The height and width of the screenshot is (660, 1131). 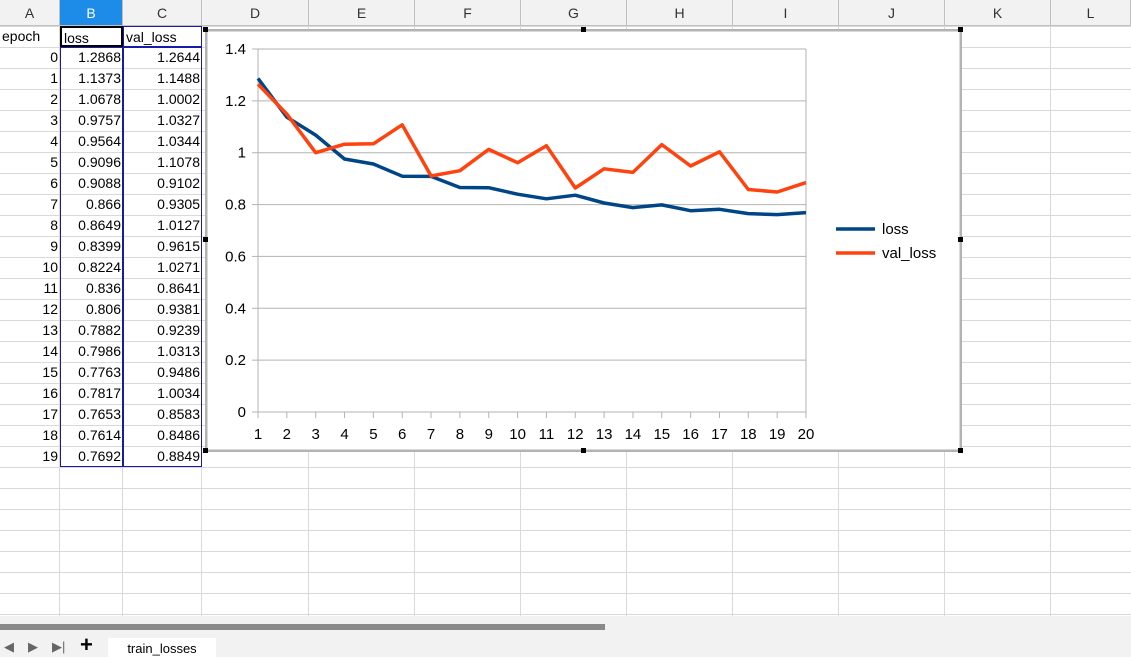 What do you see at coordinates (33, 646) in the screenshot?
I see `prev-sheet-icon: ▶` at bounding box center [33, 646].